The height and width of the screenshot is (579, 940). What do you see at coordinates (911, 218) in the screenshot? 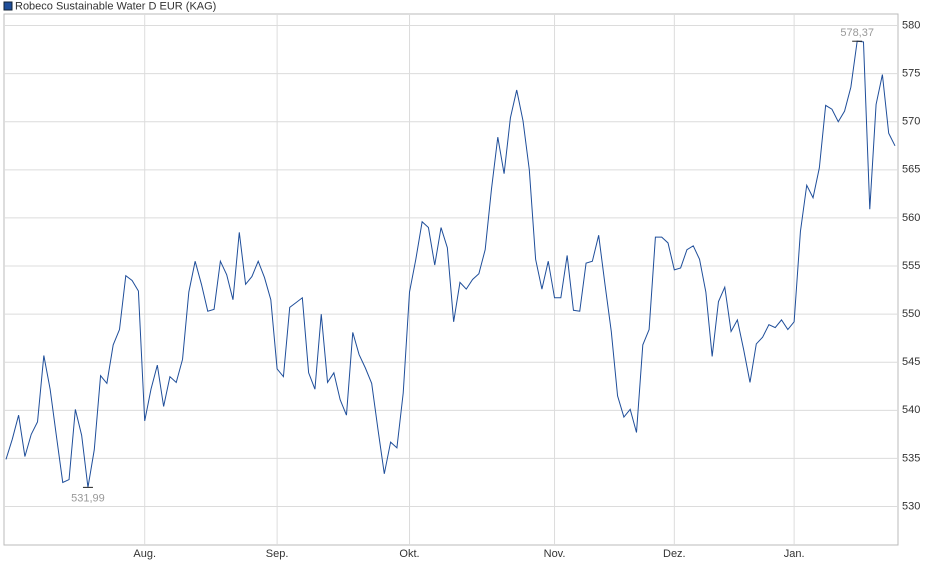
I see `y-tick-label: 560` at bounding box center [911, 218].